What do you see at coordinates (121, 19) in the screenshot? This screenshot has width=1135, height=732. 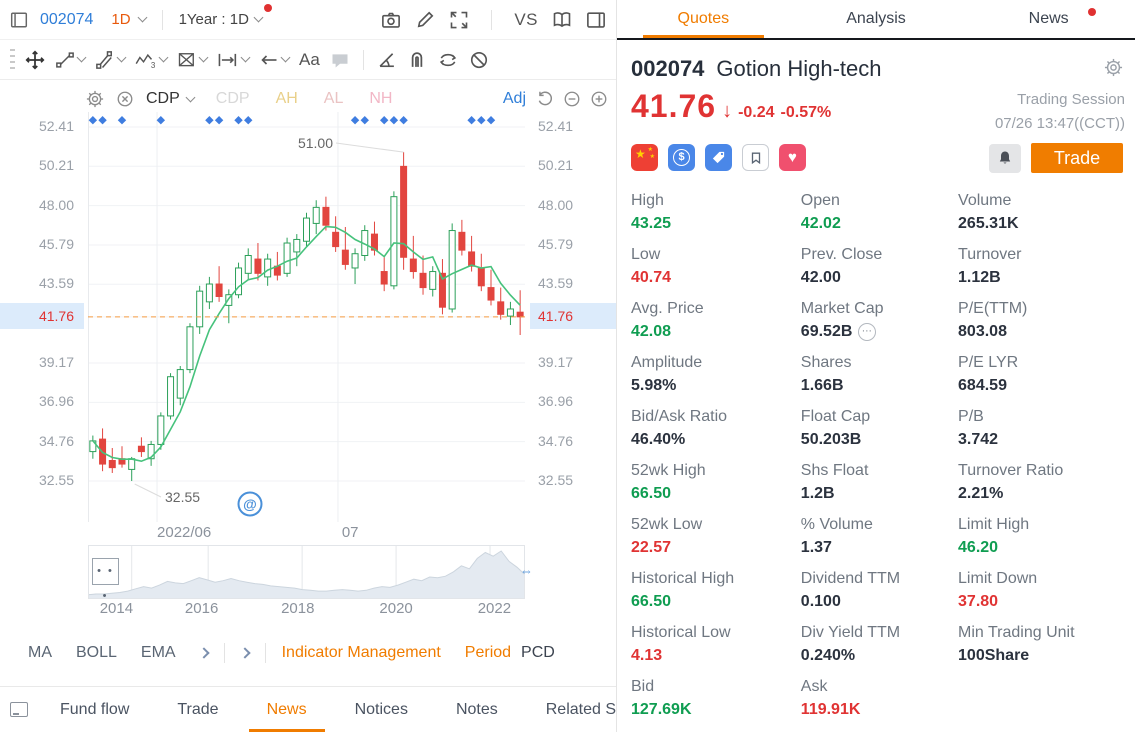 I see `interval-label: 1D` at bounding box center [121, 19].